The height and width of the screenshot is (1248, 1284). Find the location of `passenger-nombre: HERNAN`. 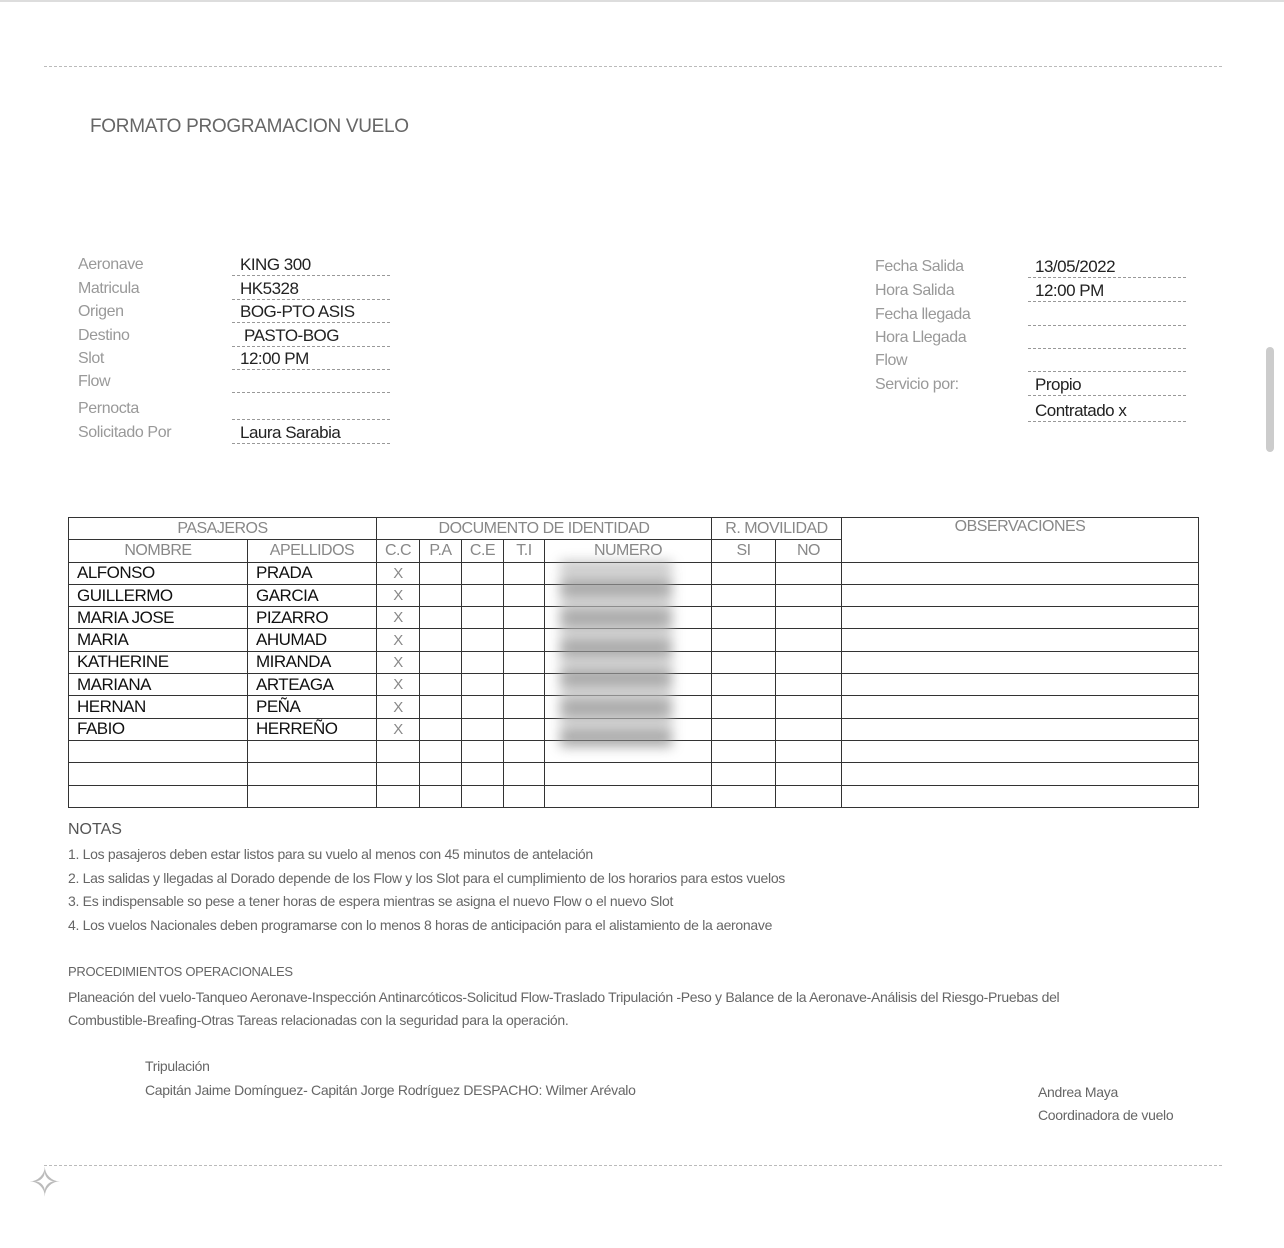

passenger-nombre: HERNAN is located at coordinates (158, 707).